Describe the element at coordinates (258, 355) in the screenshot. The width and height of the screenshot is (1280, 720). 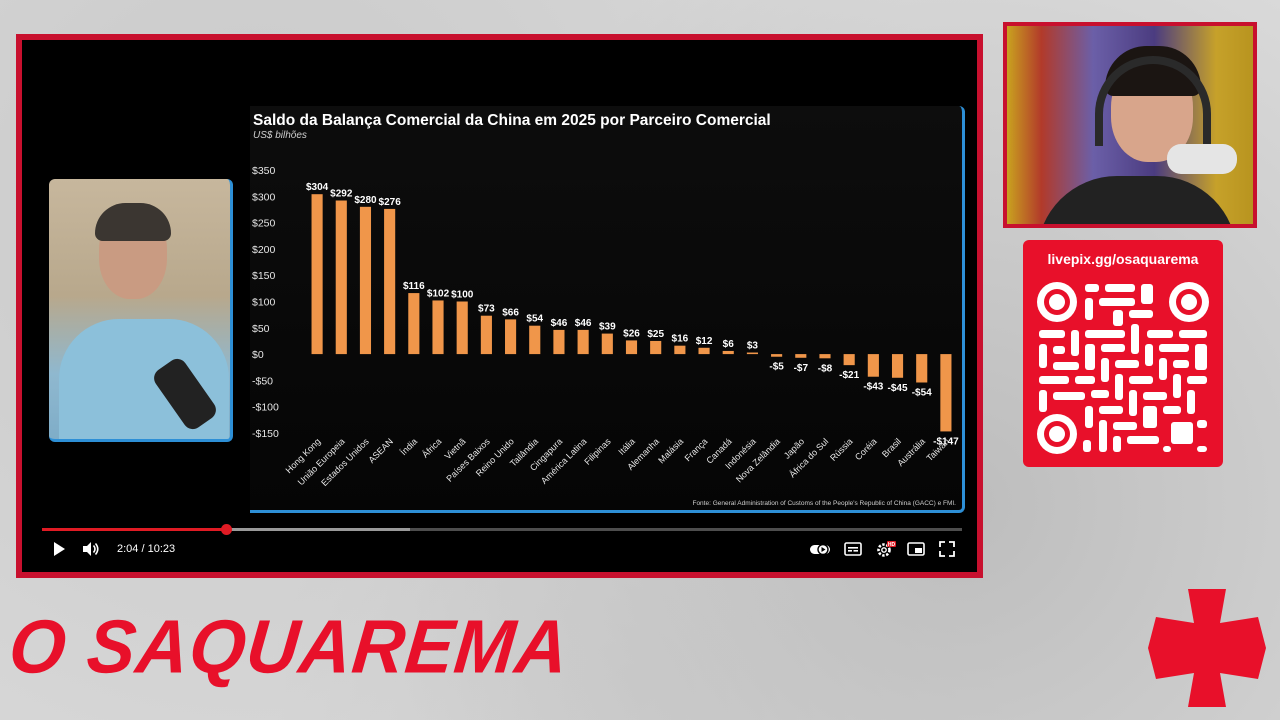
I see `y-tick-label: $0` at that location.